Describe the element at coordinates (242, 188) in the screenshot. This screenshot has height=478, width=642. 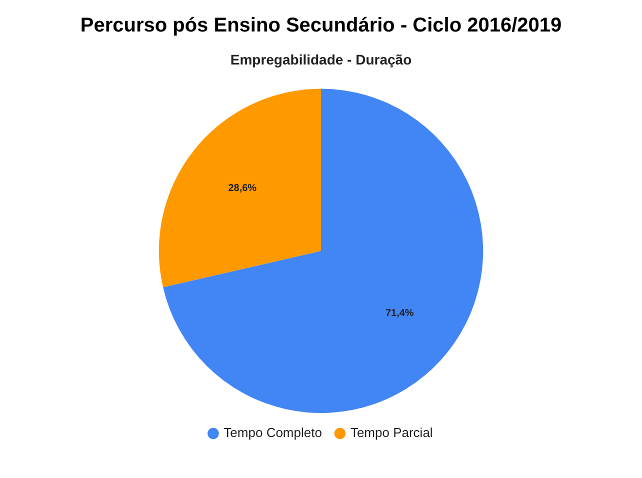
I see `data-label: 28,6%` at that location.